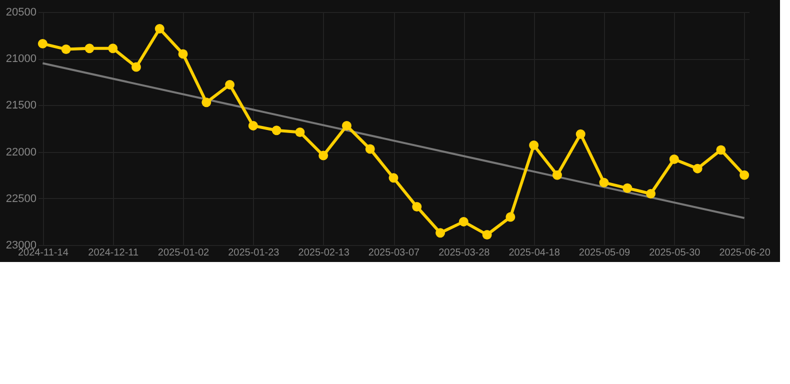  Describe the element at coordinates (21, 12) in the screenshot. I see `y-tick-label: 20500` at that location.